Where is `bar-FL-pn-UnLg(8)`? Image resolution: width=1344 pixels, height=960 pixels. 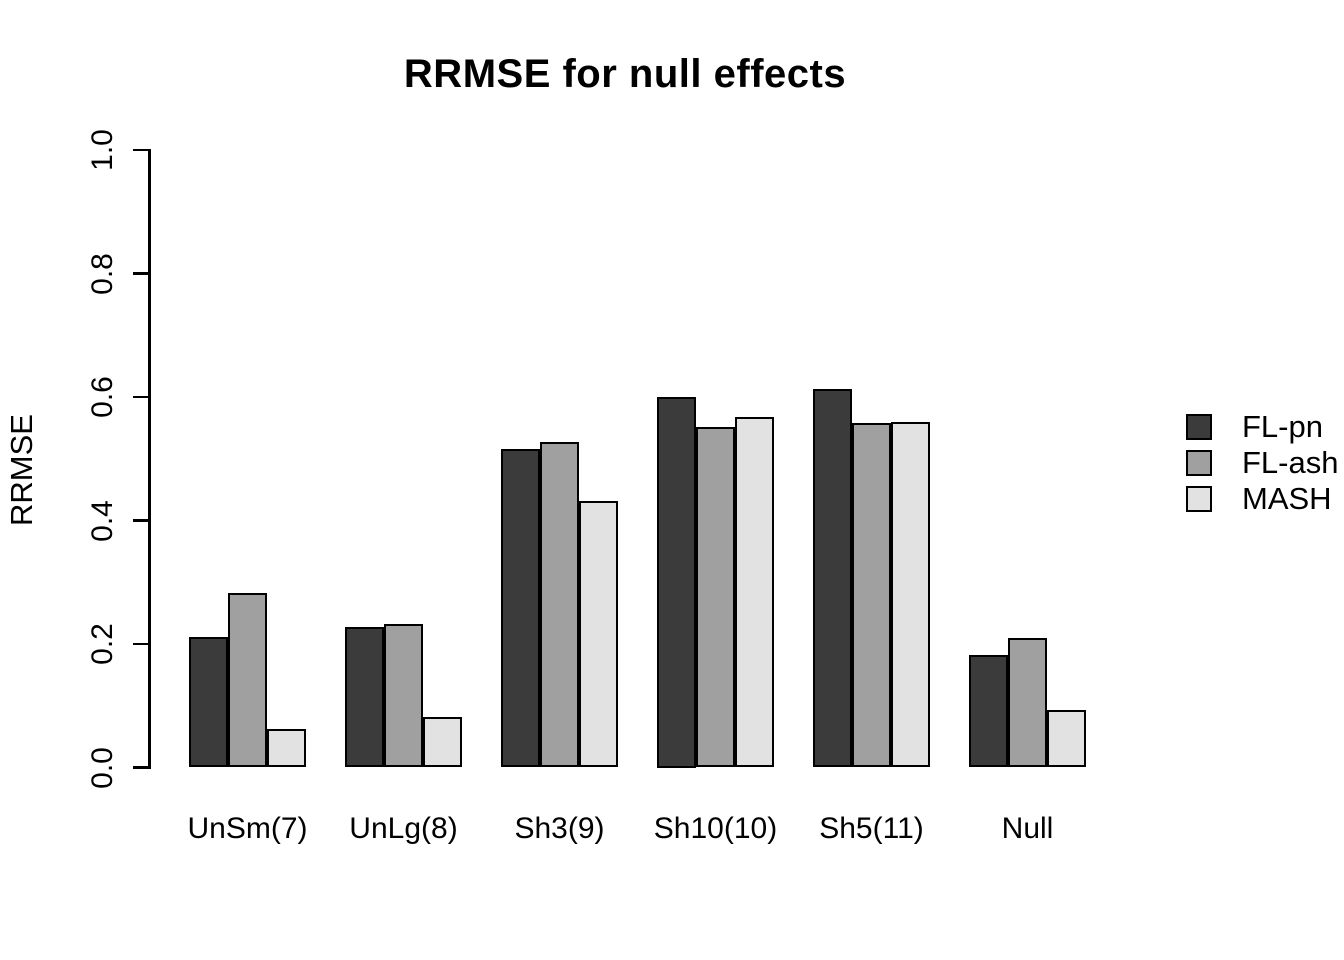 bar-FL-pn-UnLg(8) is located at coordinates (364, 697).